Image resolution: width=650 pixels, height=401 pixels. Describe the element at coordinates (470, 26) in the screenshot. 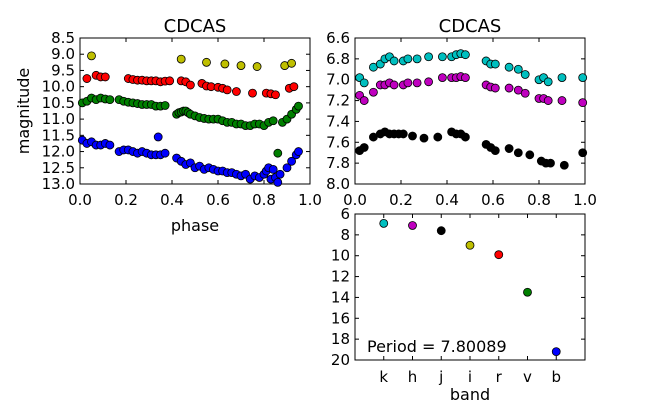

I see `panel2-title: CDCAS` at that location.